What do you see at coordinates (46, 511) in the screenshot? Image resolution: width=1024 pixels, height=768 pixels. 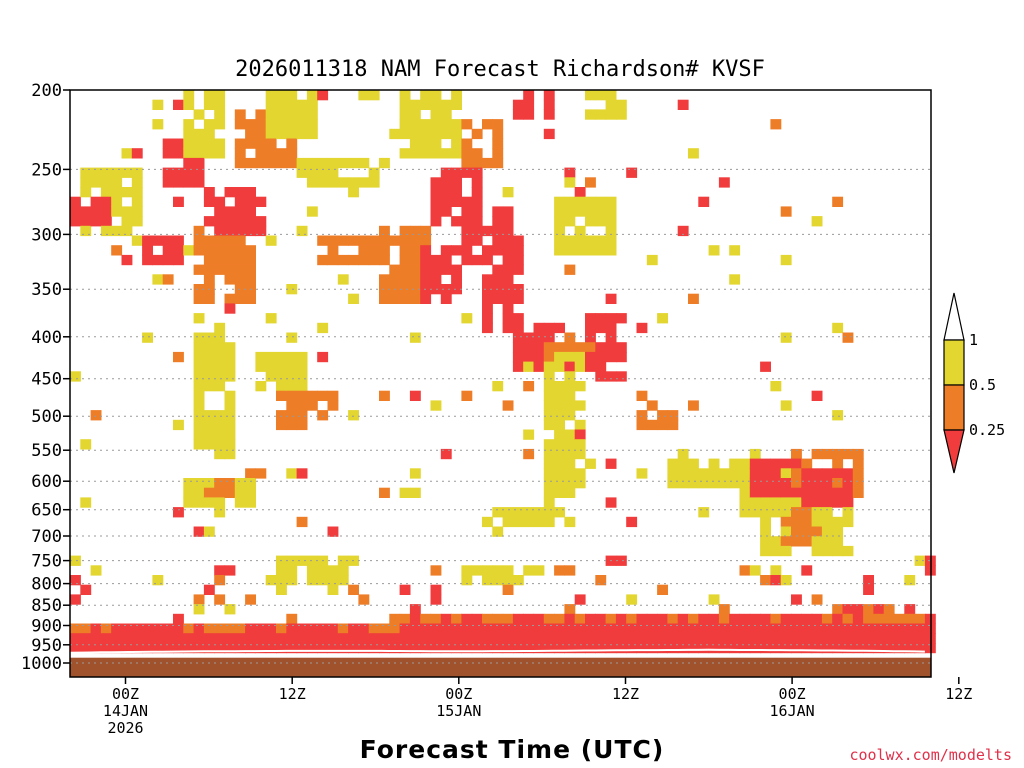 I see `y-tick-label: 650` at bounding box center [46, 511].